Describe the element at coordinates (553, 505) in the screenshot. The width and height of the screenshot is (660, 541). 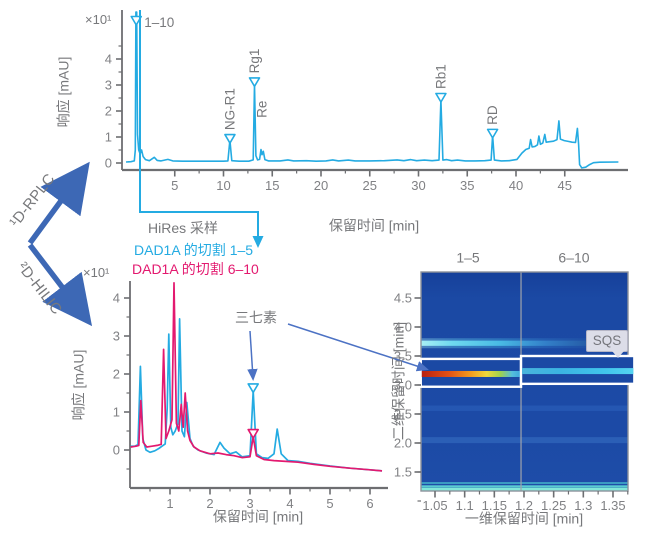
I see `svg-text: 1.25` at that location.